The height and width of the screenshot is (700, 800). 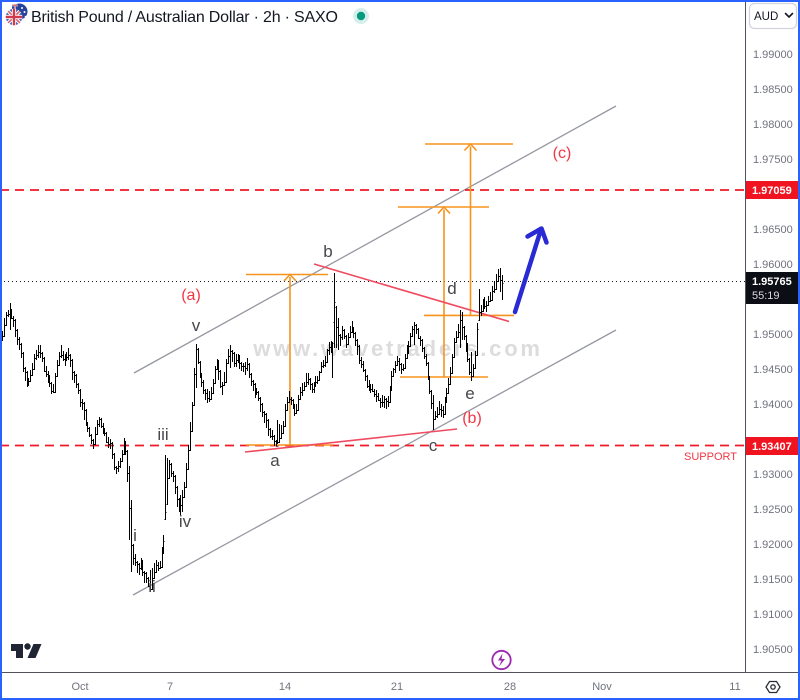 I want to click on svg-text: 7, so click(x=170, y=687).